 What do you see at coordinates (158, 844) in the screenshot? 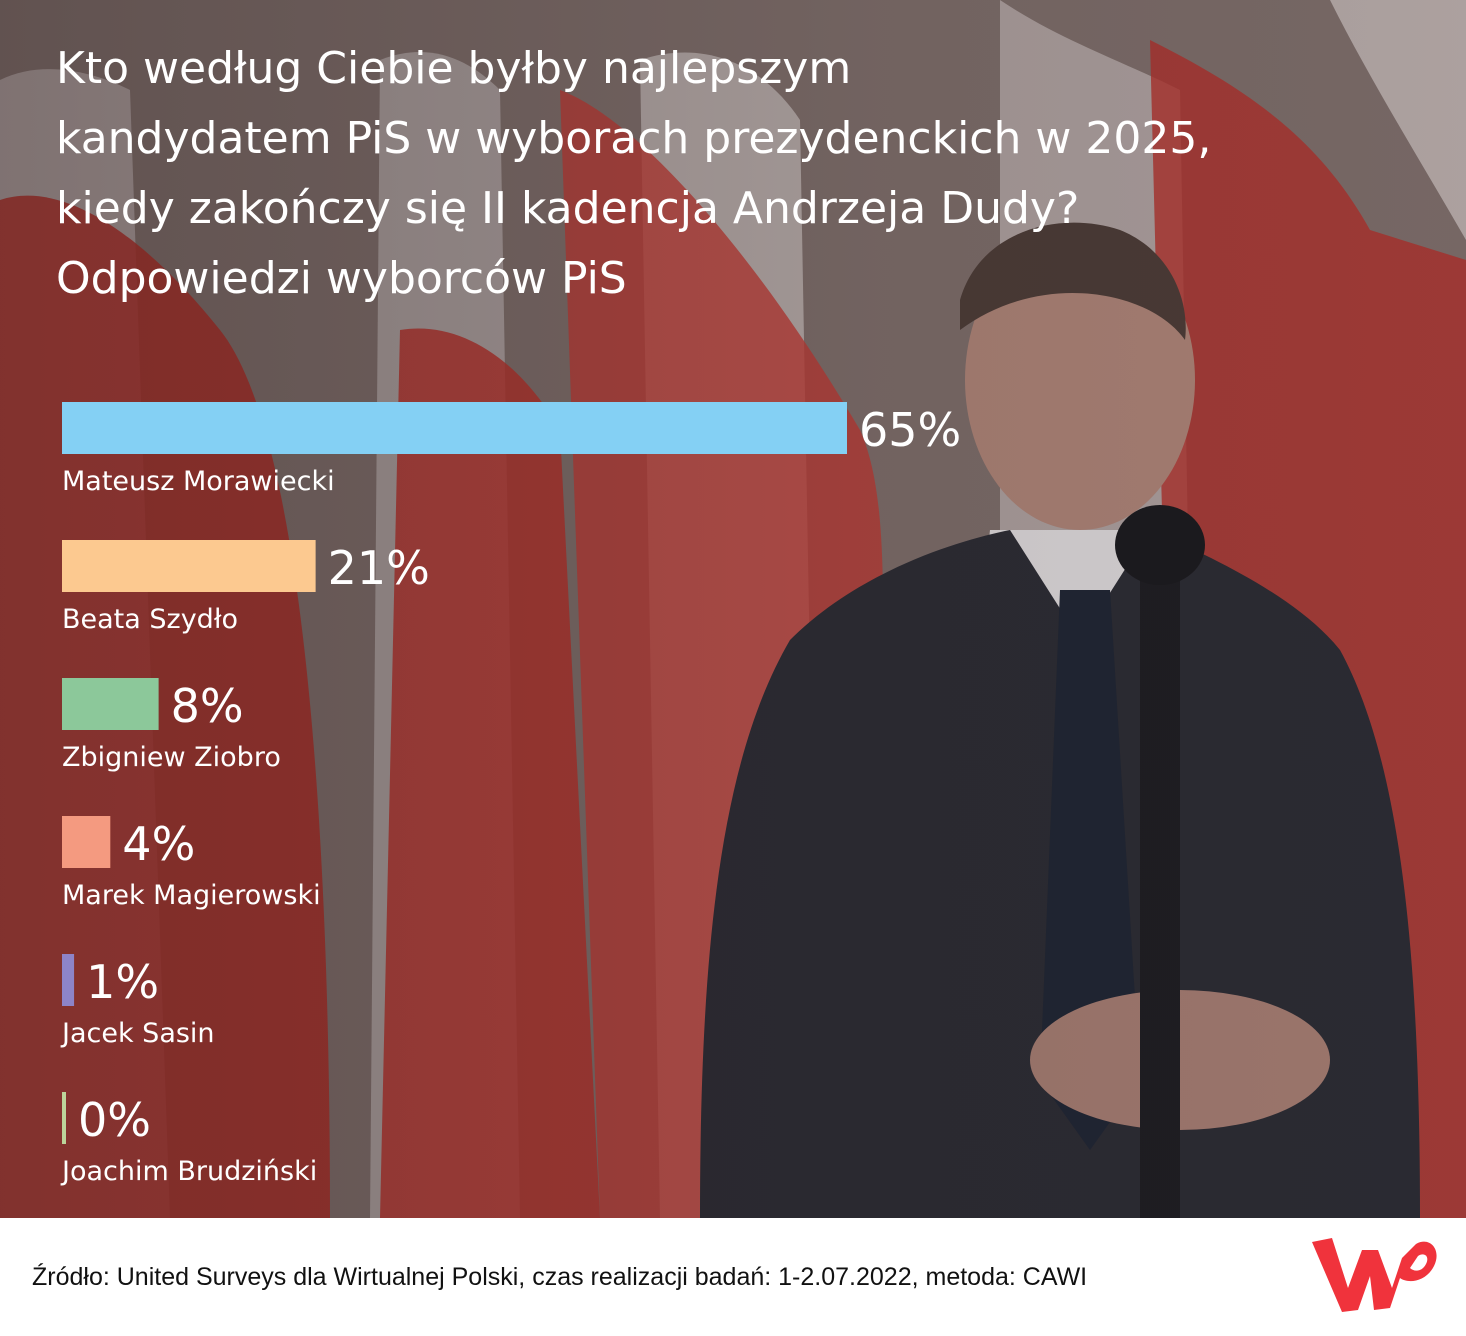
I see `bar-value-label-3: 4%` at bounding box center [158, 844].